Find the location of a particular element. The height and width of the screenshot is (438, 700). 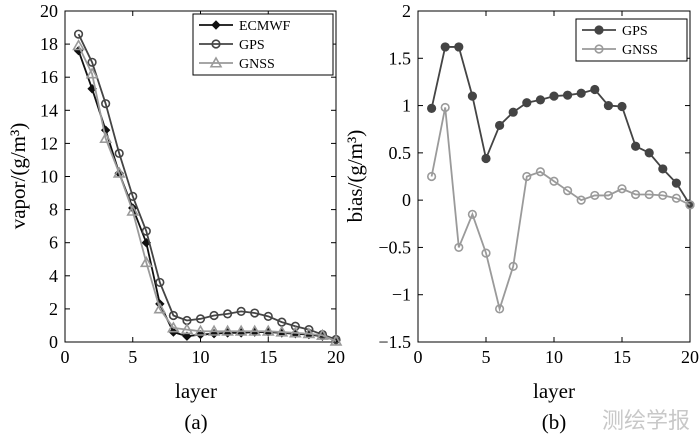

ecmwf-point-legend is located at coordinates (216, 25).